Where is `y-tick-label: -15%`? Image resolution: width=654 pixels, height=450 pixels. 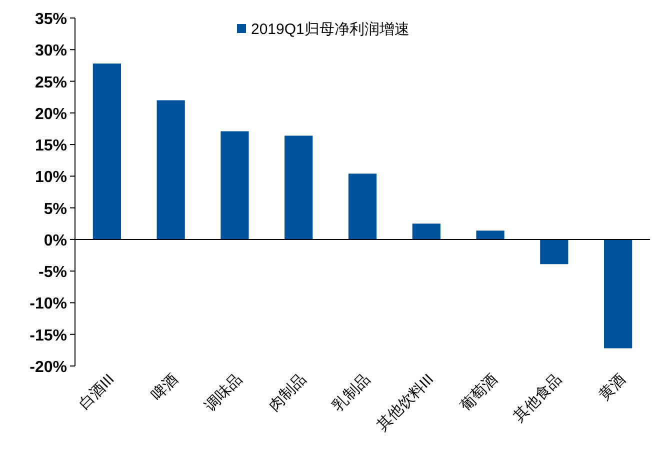
y-tick-label: -15% is located at coordinates (48, 335).